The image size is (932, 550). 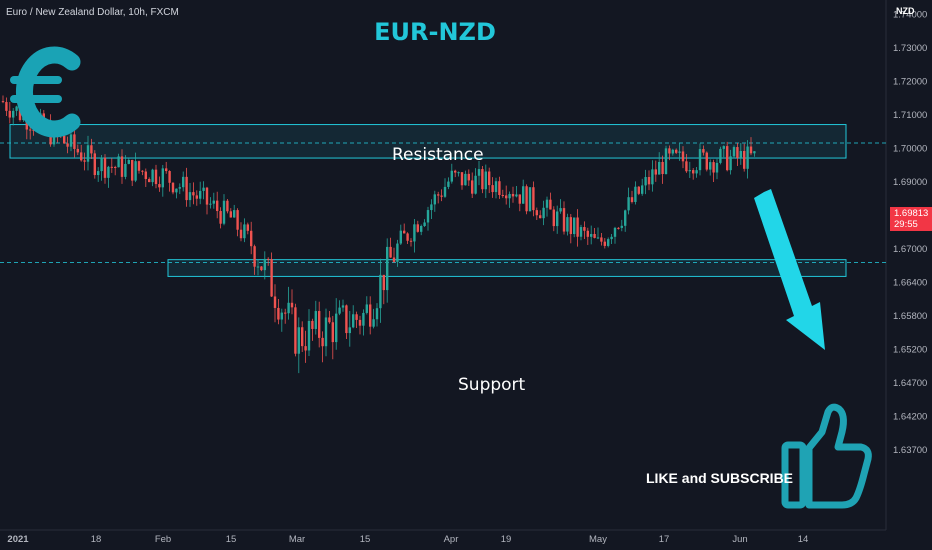 I want to click on bar-countdown: 29:55, so click(x=906, y=224).